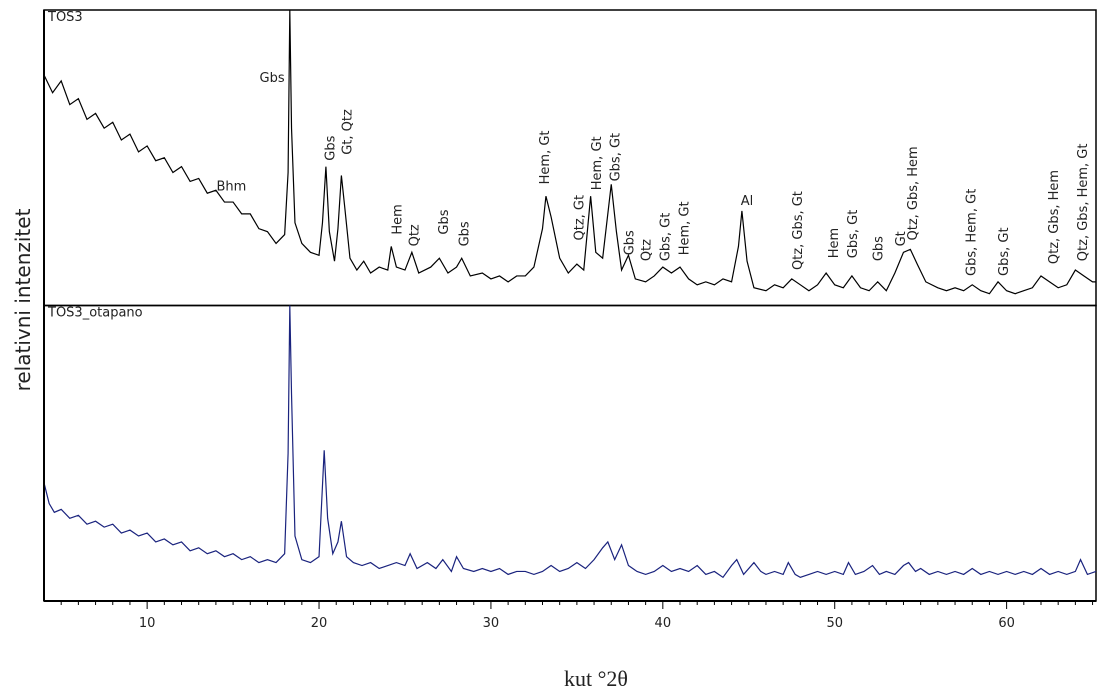 This screenshot has height=697, width=1097. What do you see at coordinates (747, 201) in the screenshot?
I see `peak-annotation: Al` at bounding box center [747, 201].